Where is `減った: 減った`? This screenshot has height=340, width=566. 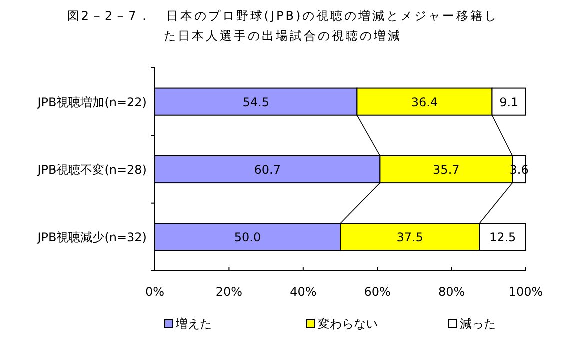
減った: 減った is located at coordinates (472, 324).